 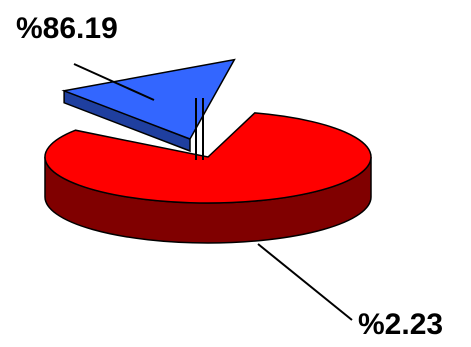 What do you see at coordinates (305, 282) in the screenshot?
I see `leader-line-red-slice` at bounding box center [305, 282].